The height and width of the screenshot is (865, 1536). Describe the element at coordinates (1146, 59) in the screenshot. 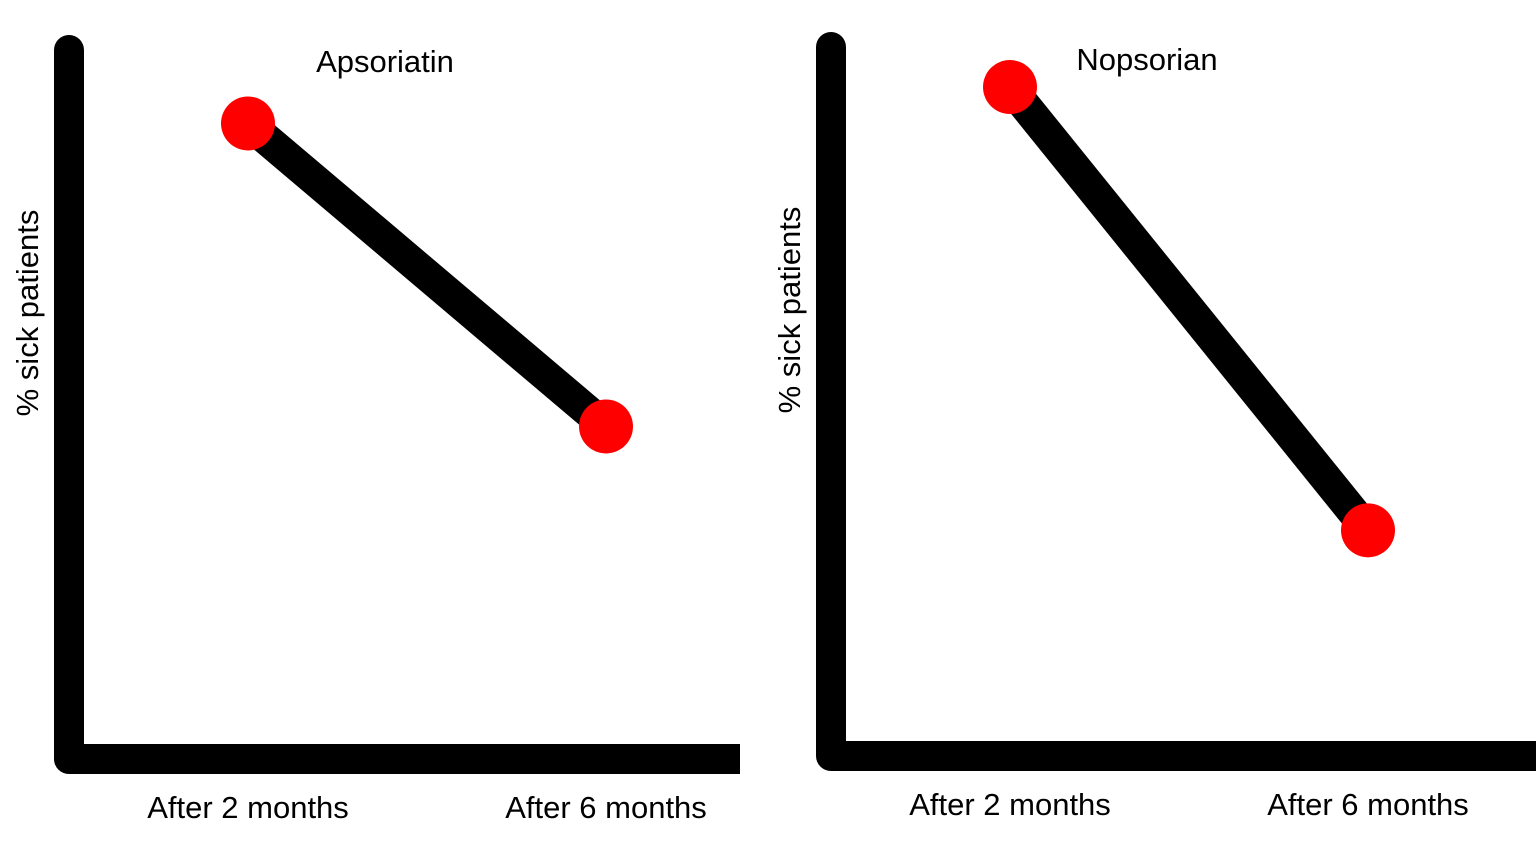

I see `chart-title: Nopsorian` at that location.